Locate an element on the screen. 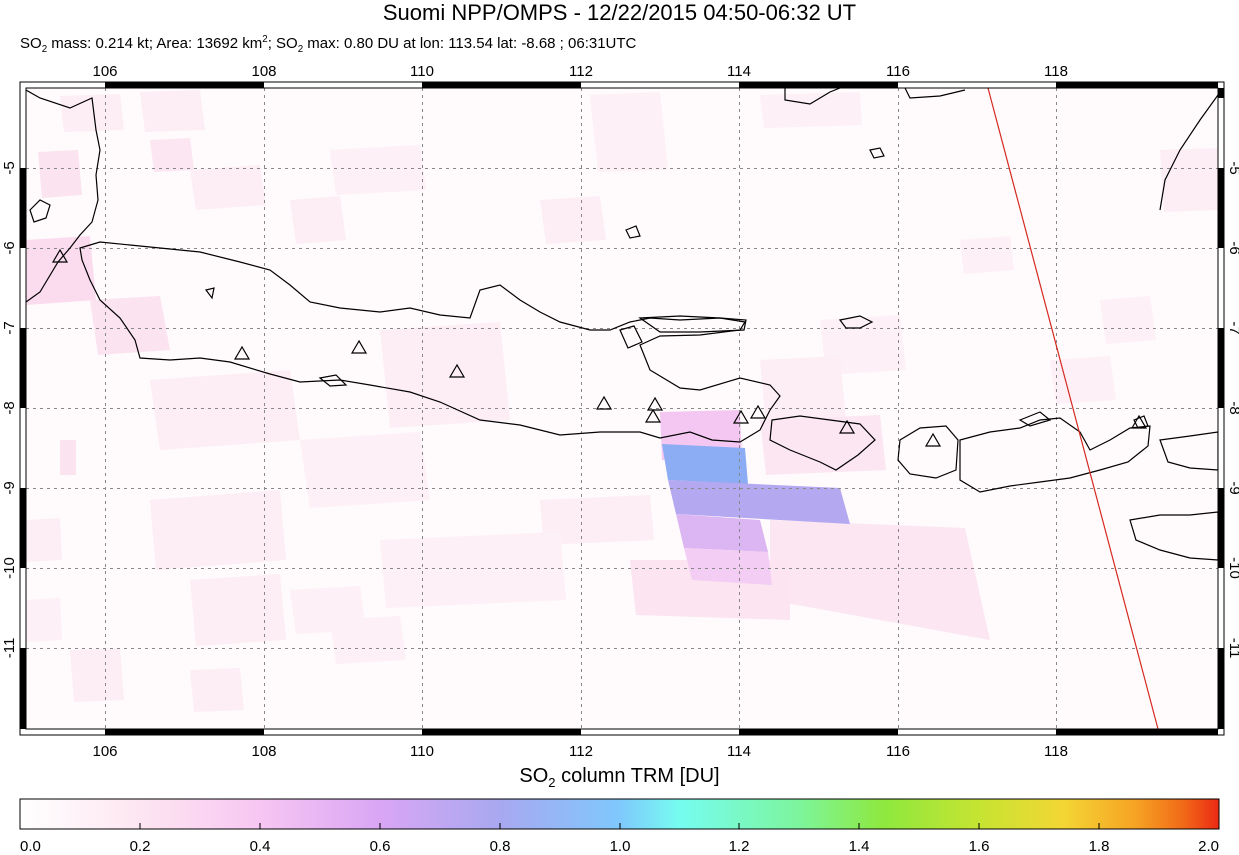 This screenshot has width=1239, height=855. lat-labels-left: -5 -6 -7 -8 -9 -10 -11 is located at coordinates (9, 409).